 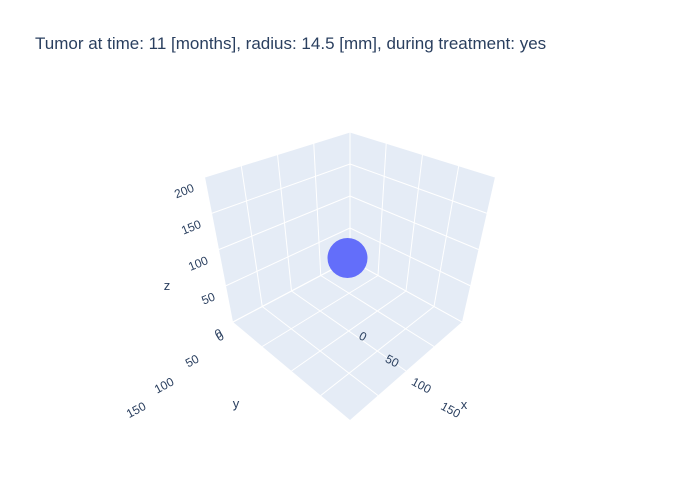 What do you see at coordinates (208, 298) in the screenshot?
I see `z-tick-label: 50` at bounding box center [208, 298].